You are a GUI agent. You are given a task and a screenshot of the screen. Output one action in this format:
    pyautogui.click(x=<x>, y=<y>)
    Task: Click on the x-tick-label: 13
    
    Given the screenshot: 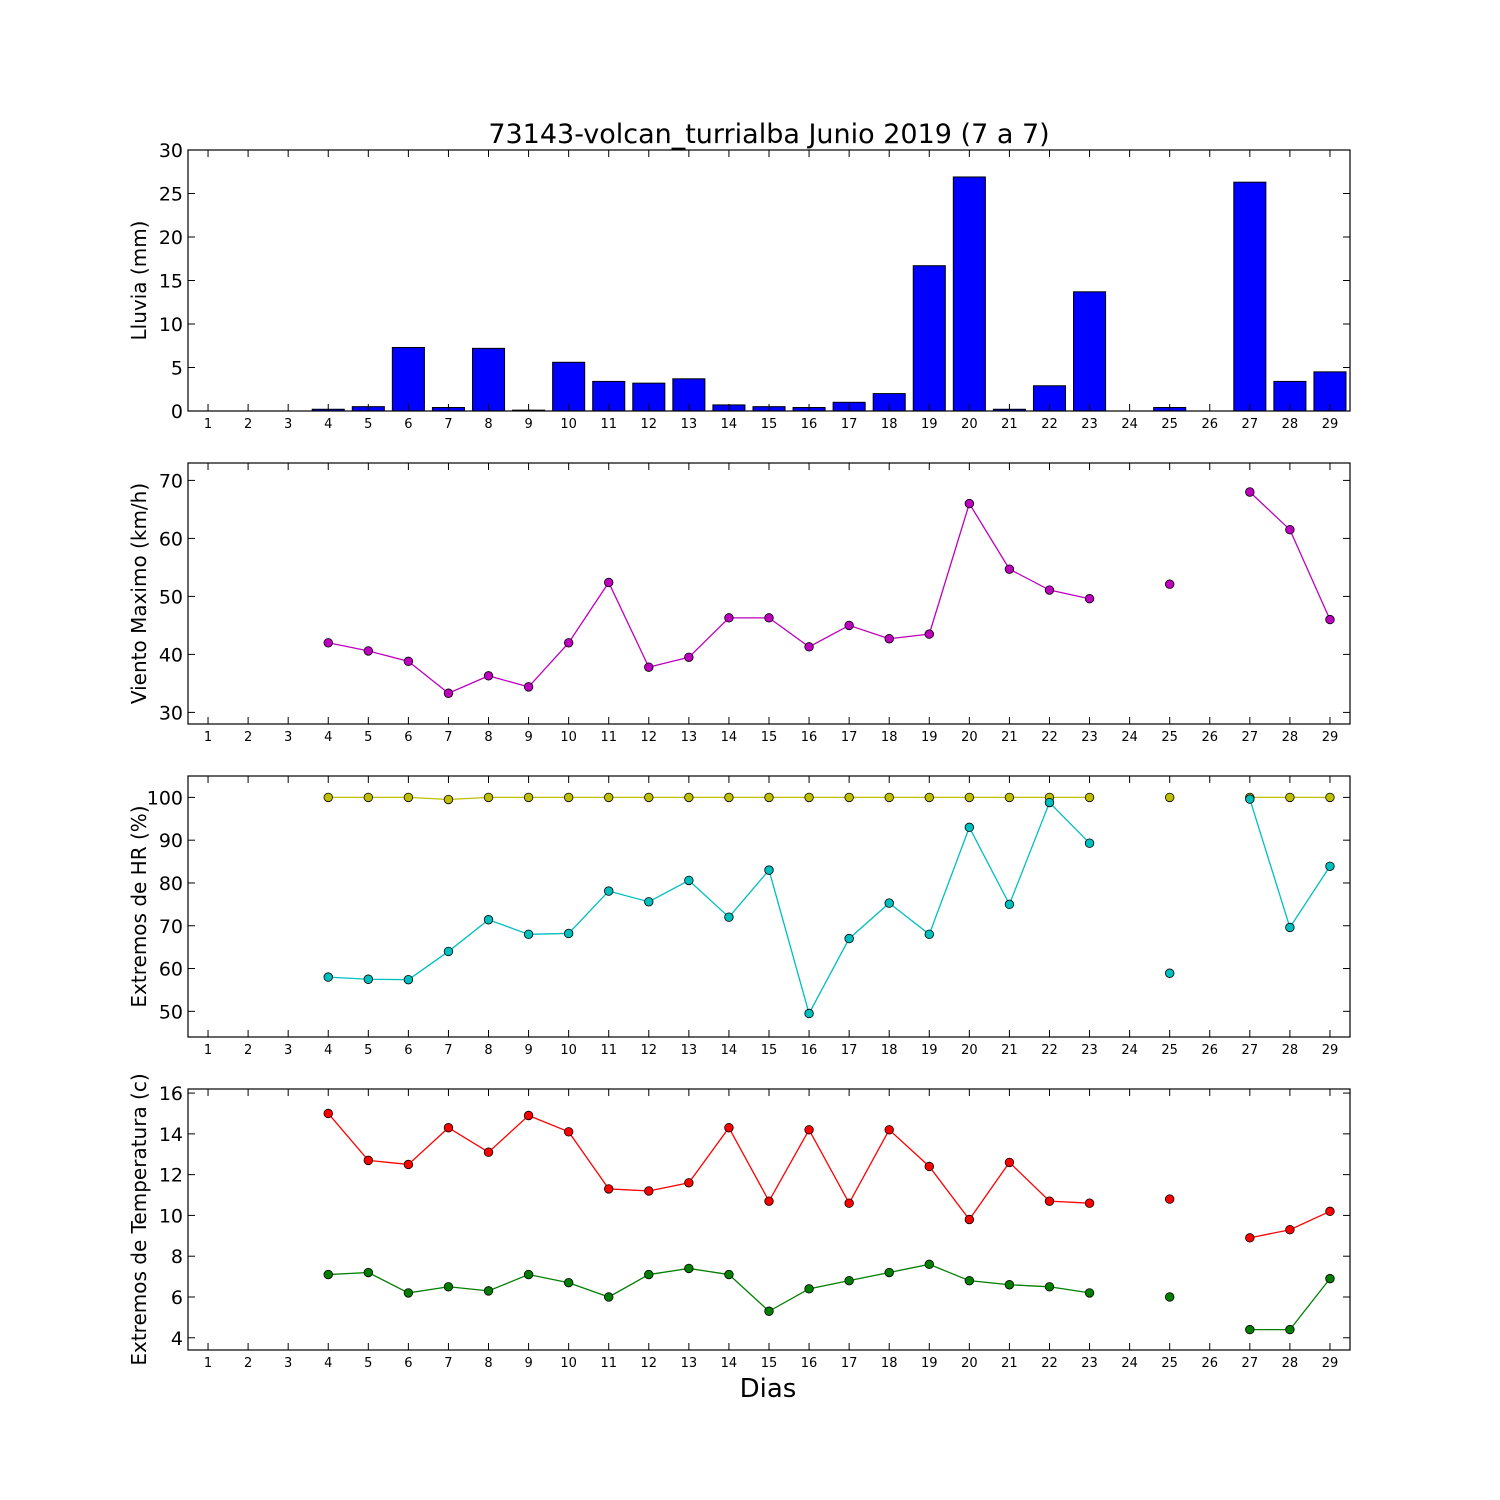 What is the action you would take?
    pyautogui.click(x=689, y=424)
    